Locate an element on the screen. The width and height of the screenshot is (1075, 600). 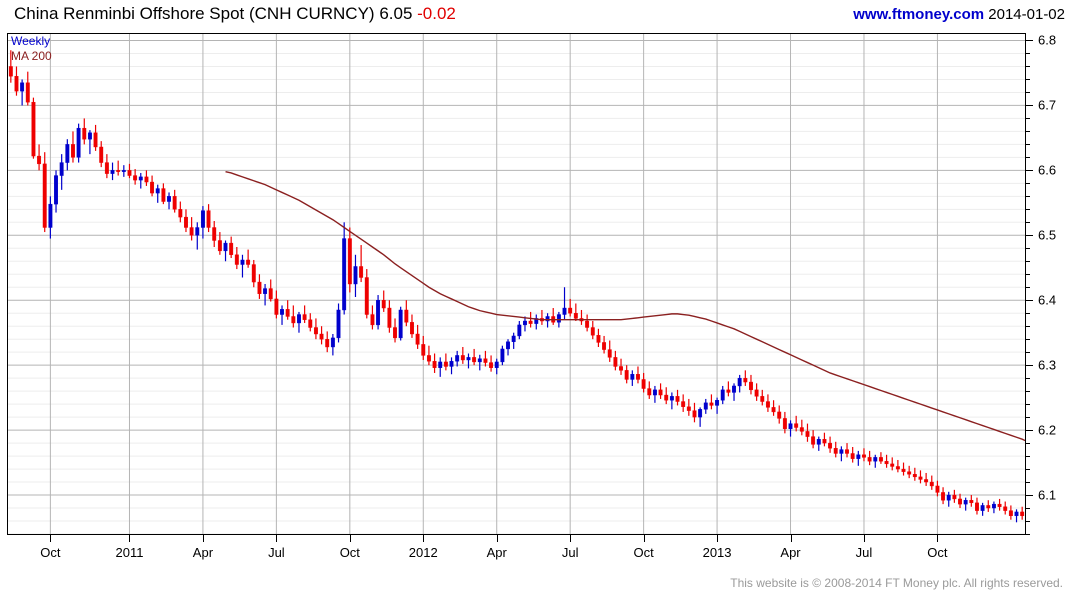
y-axis-label: 6.4 is located at coordinates (1047, 300).